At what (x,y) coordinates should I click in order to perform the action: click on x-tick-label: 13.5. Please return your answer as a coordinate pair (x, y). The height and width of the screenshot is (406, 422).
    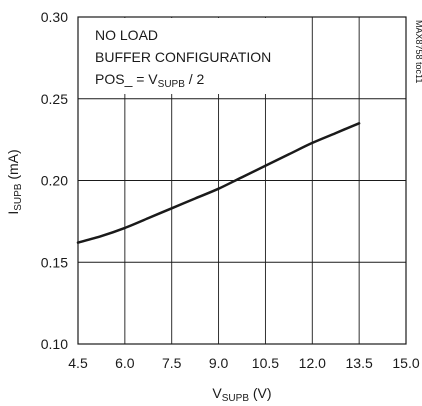
    Looking at the image, I should click on (359, 363).